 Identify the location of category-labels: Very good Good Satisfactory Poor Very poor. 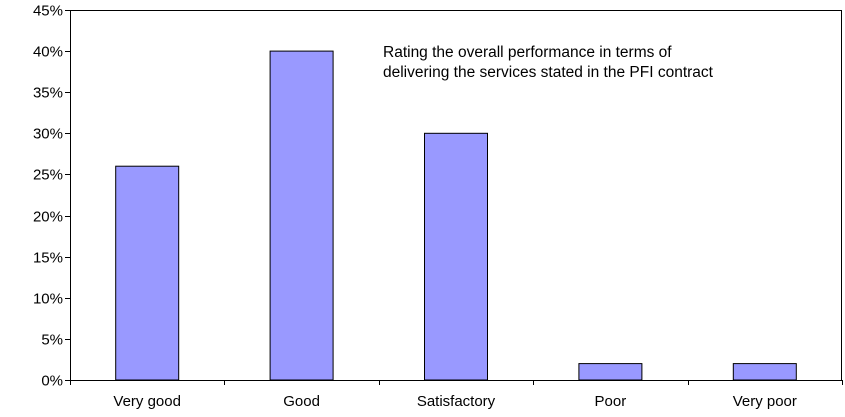
(454, 401).